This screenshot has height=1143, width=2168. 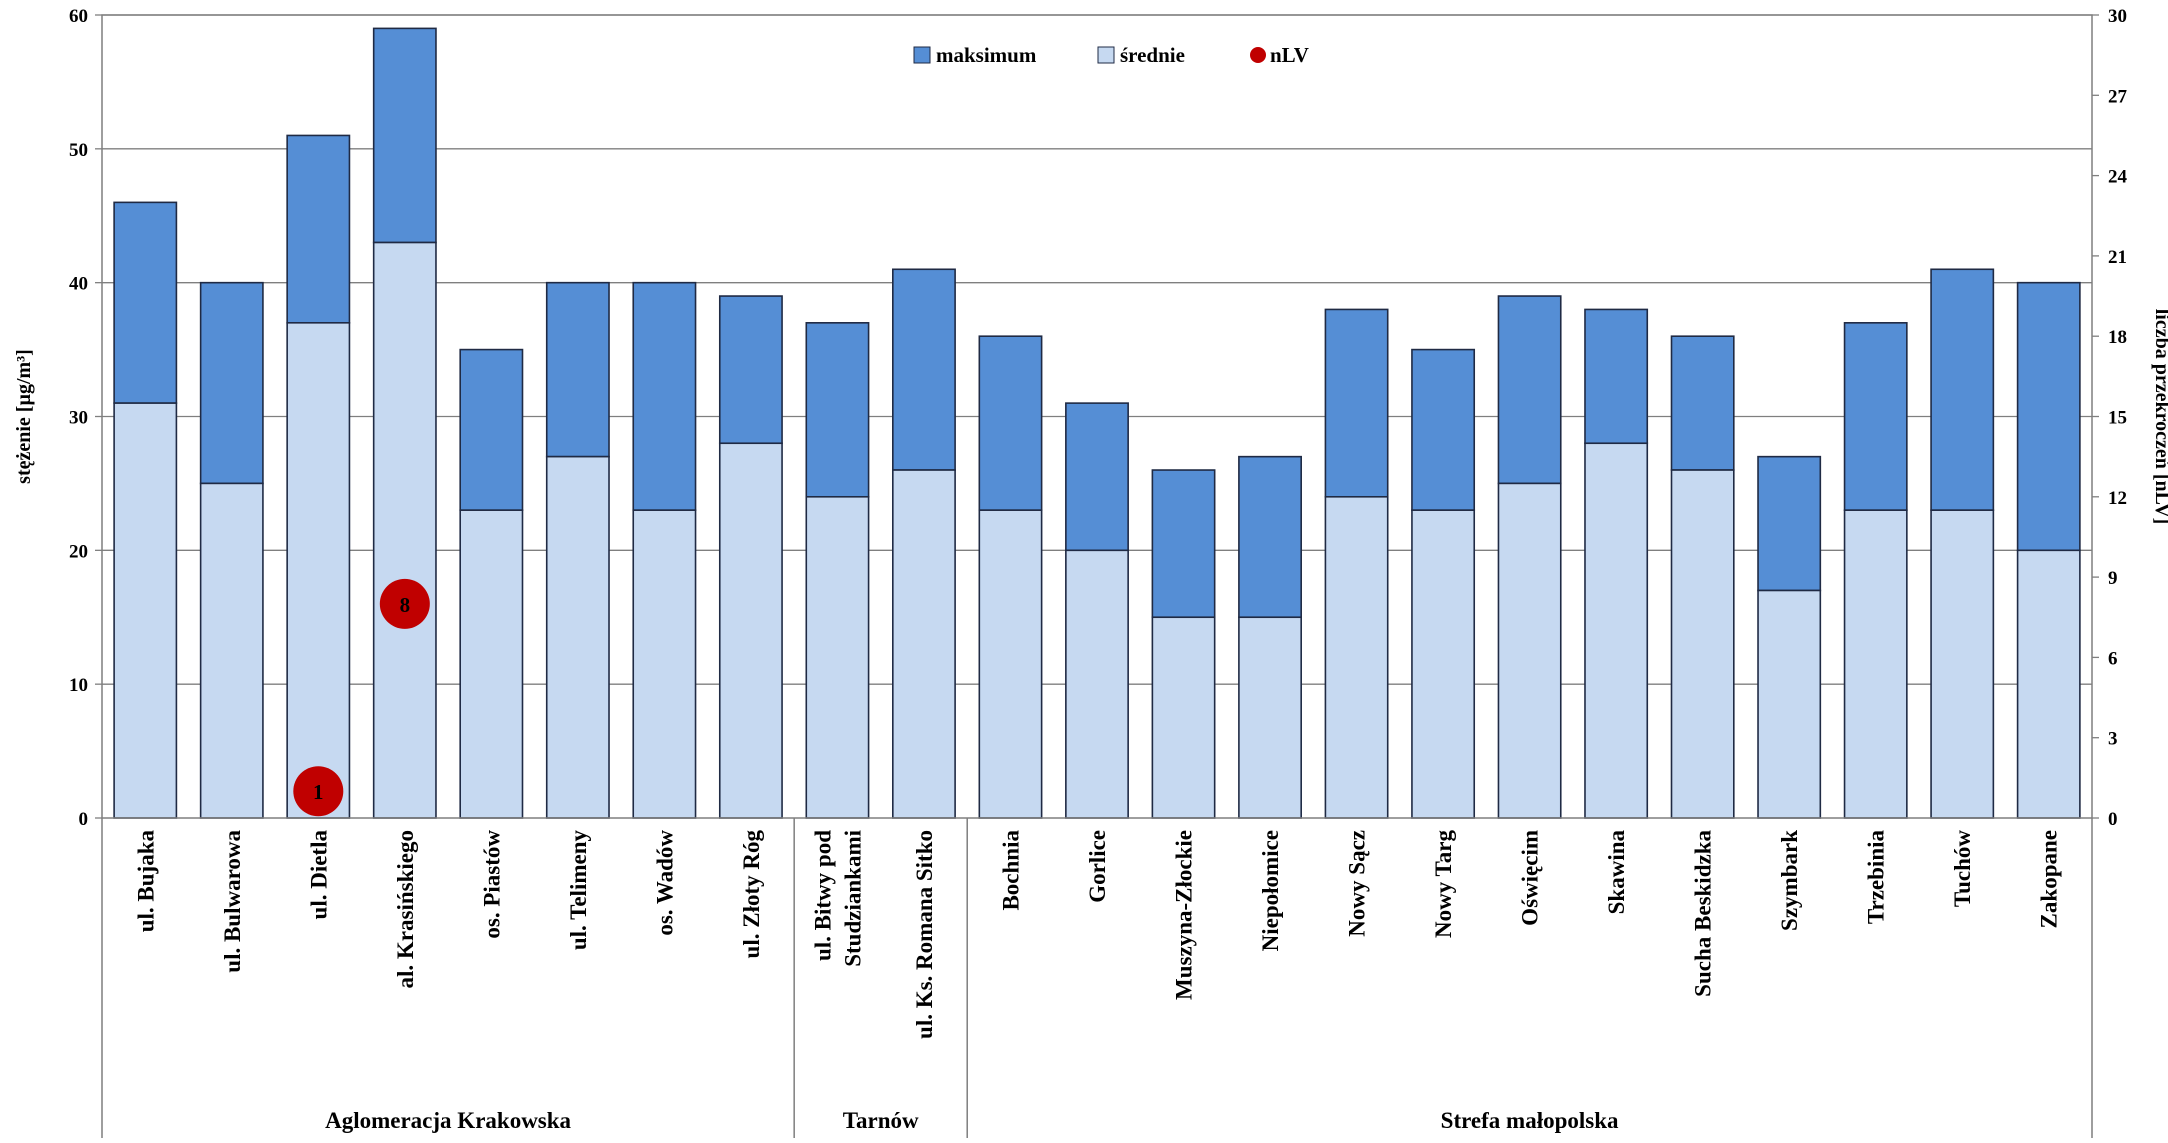 I want to click on category-label: Oświęcim, so click(x=1530, y=878).